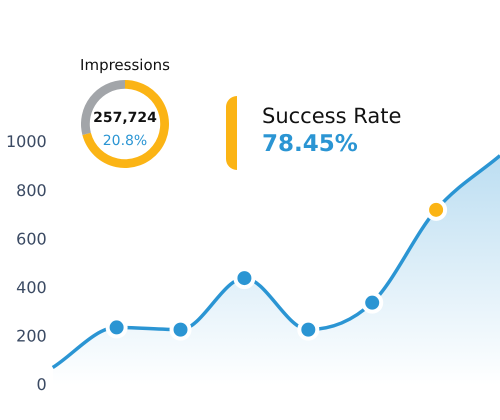 This screenshot has width=500, height=420. Describe the element at coordinates (26, 142) in the screenshot. I see `y-tick-label: 1000` at that location.